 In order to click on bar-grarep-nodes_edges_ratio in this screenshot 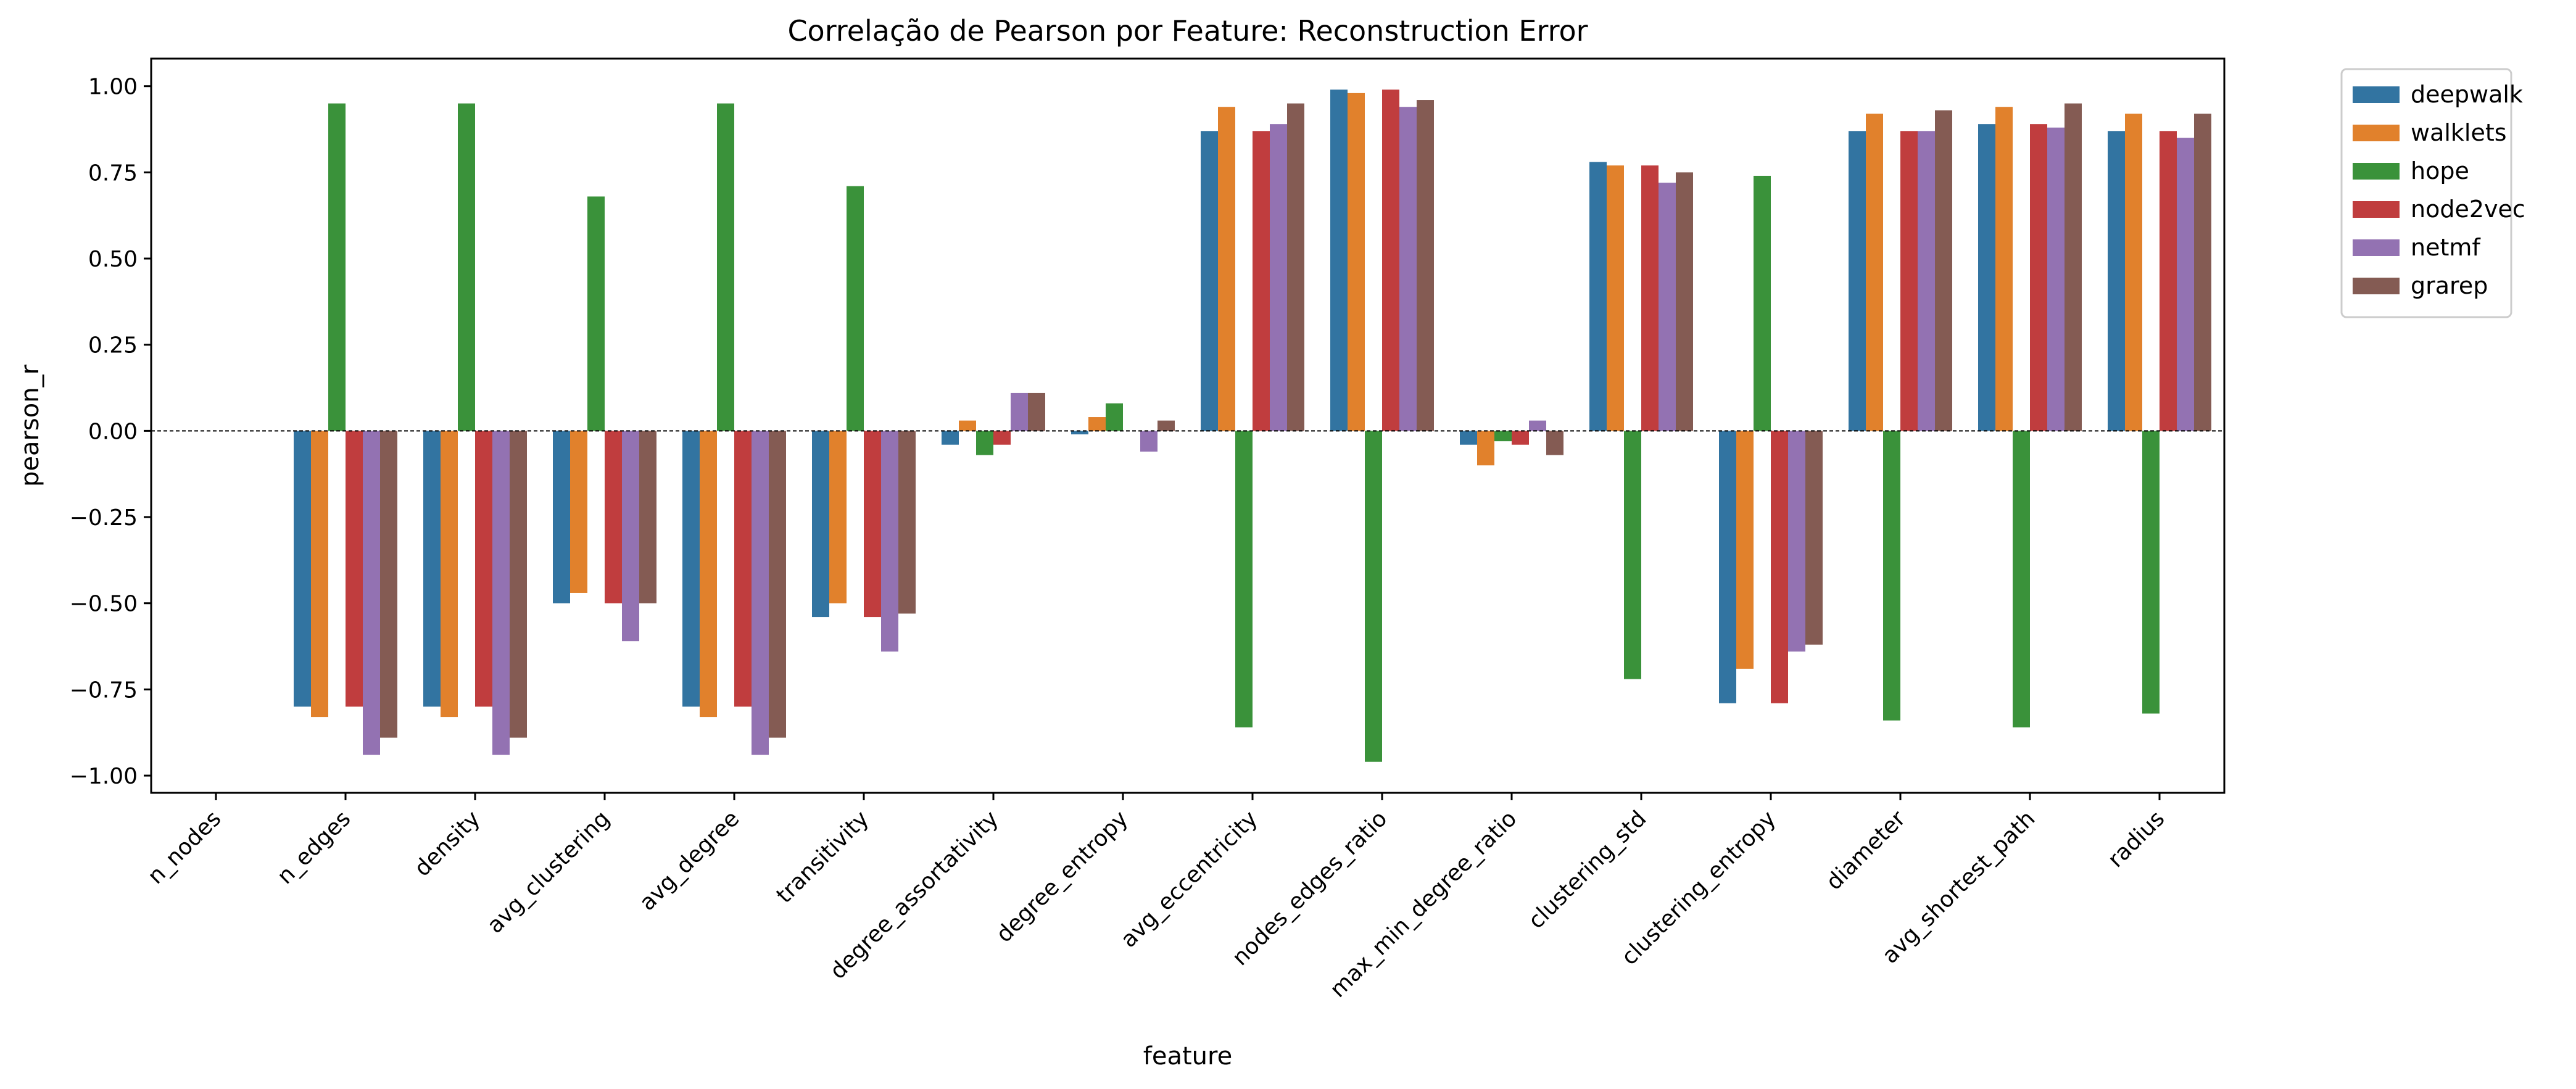, I will do `click(1426, 265)`.